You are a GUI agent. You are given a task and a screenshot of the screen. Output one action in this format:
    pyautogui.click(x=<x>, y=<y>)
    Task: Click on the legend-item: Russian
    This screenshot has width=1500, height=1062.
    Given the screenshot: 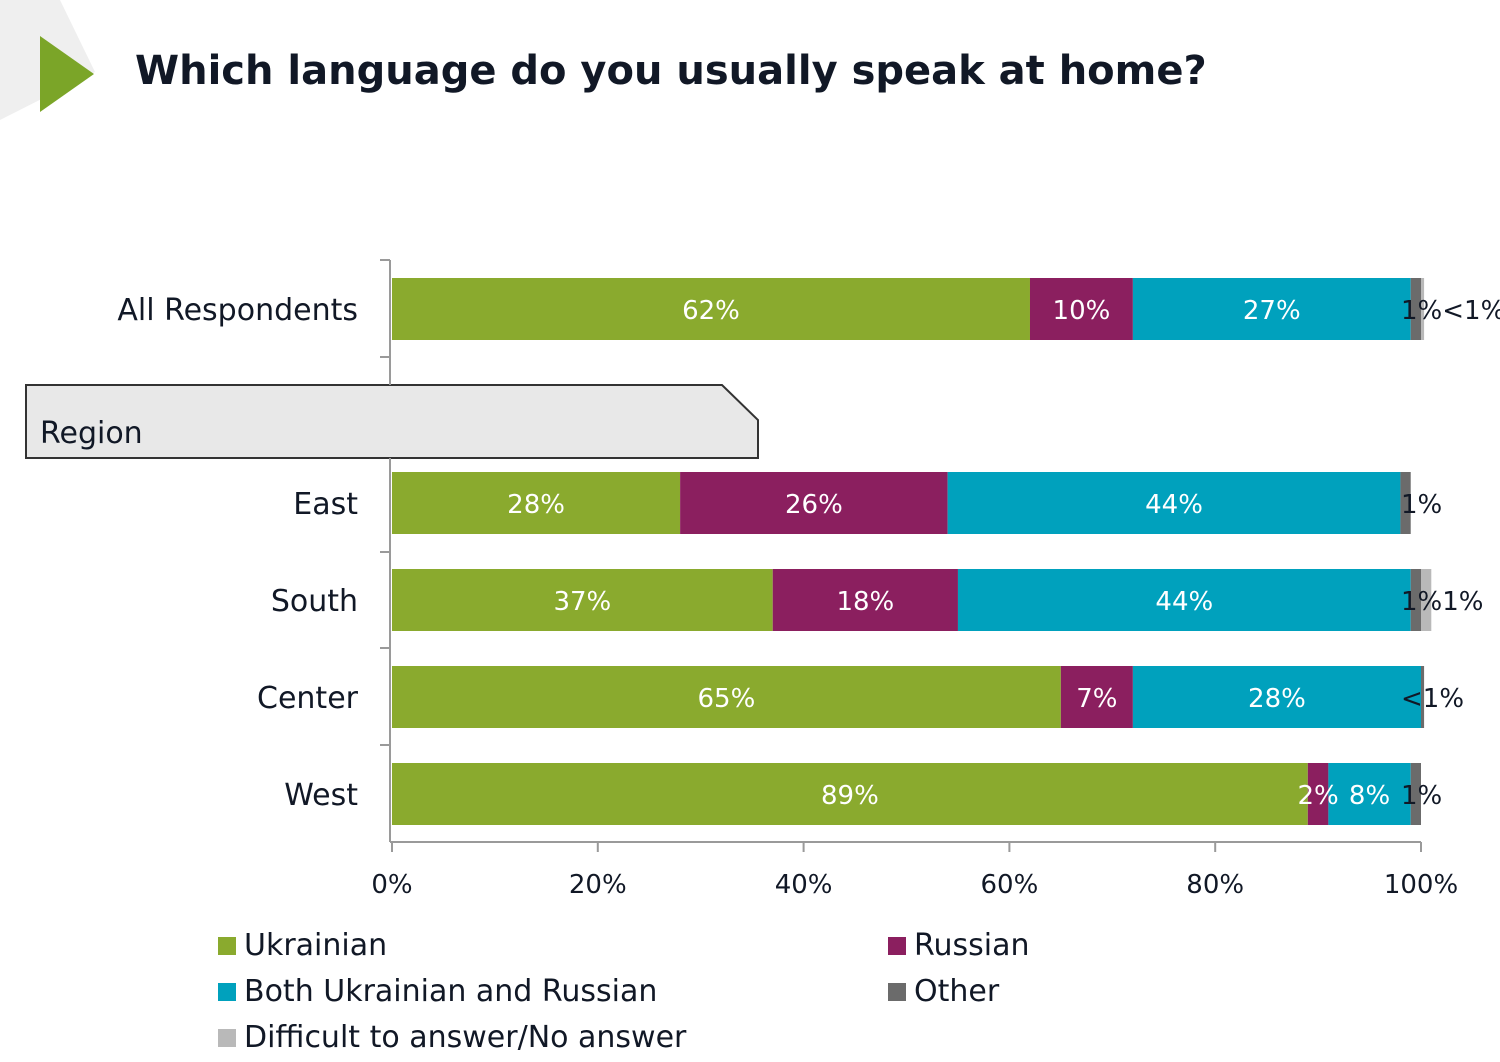 What is the action you would take?
    pyautogui.click(x=959, y=945)
    